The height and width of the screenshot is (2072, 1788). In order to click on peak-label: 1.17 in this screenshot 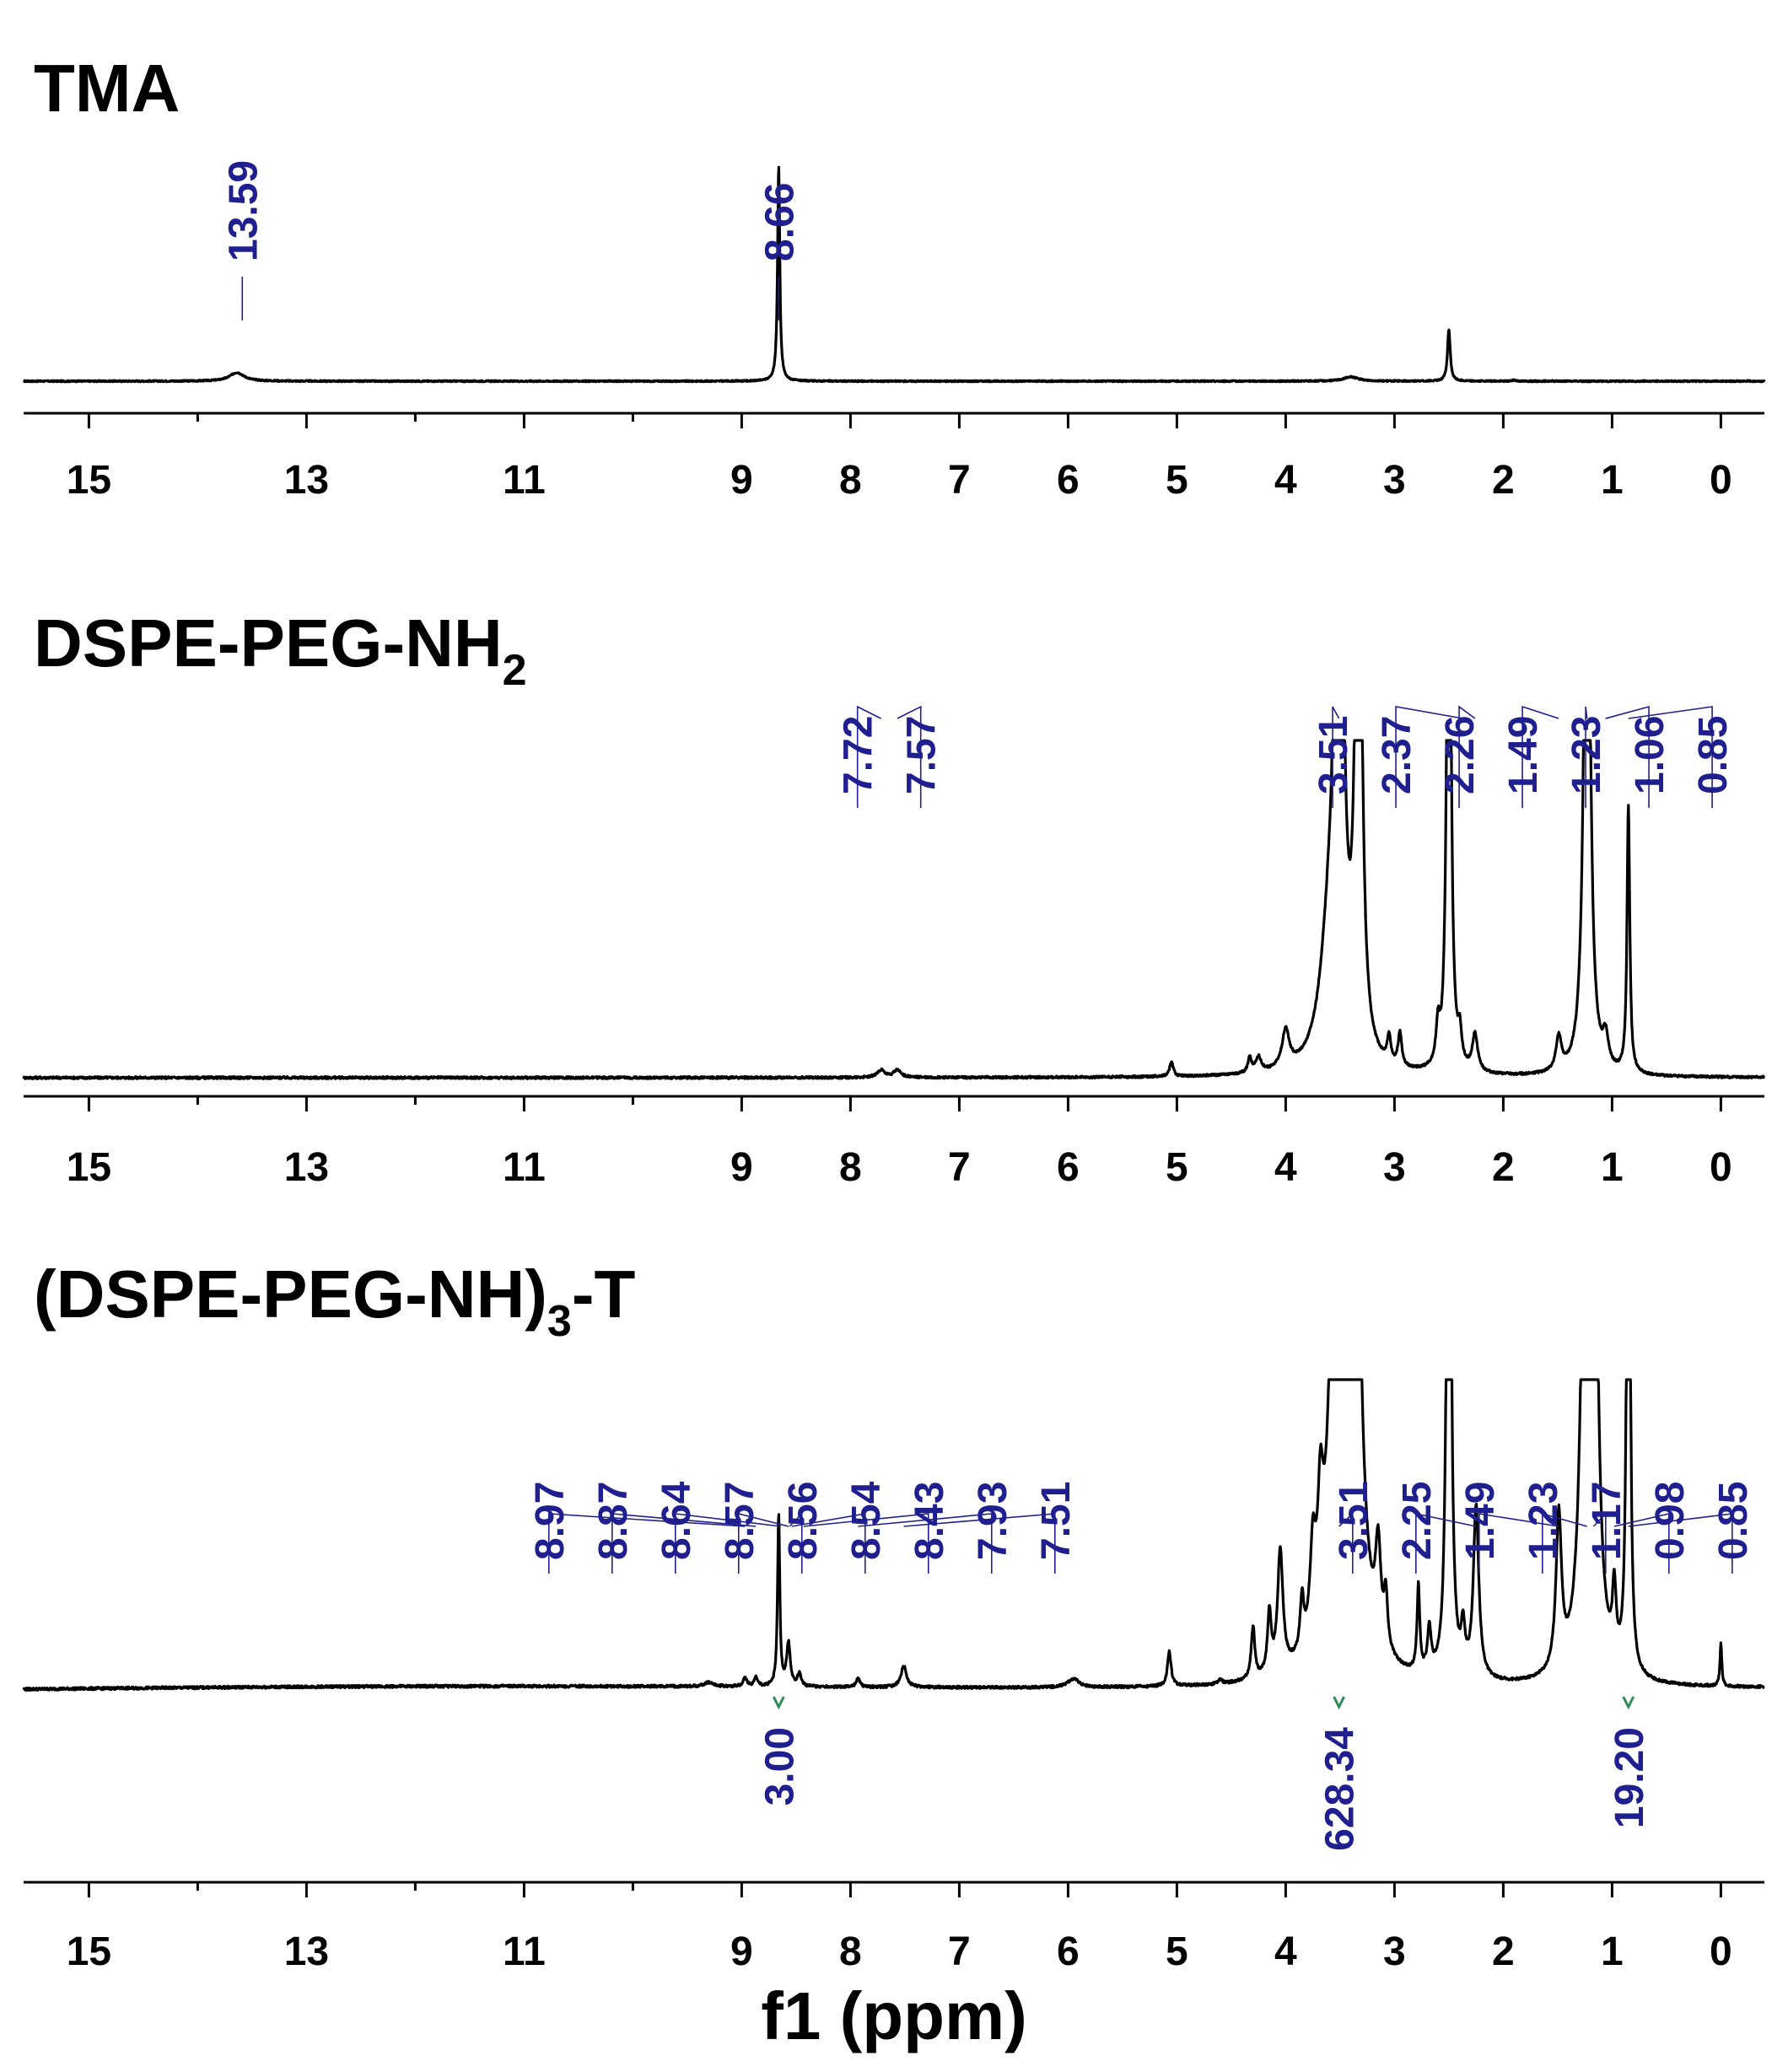, I will do `click(1607, 1521)`.